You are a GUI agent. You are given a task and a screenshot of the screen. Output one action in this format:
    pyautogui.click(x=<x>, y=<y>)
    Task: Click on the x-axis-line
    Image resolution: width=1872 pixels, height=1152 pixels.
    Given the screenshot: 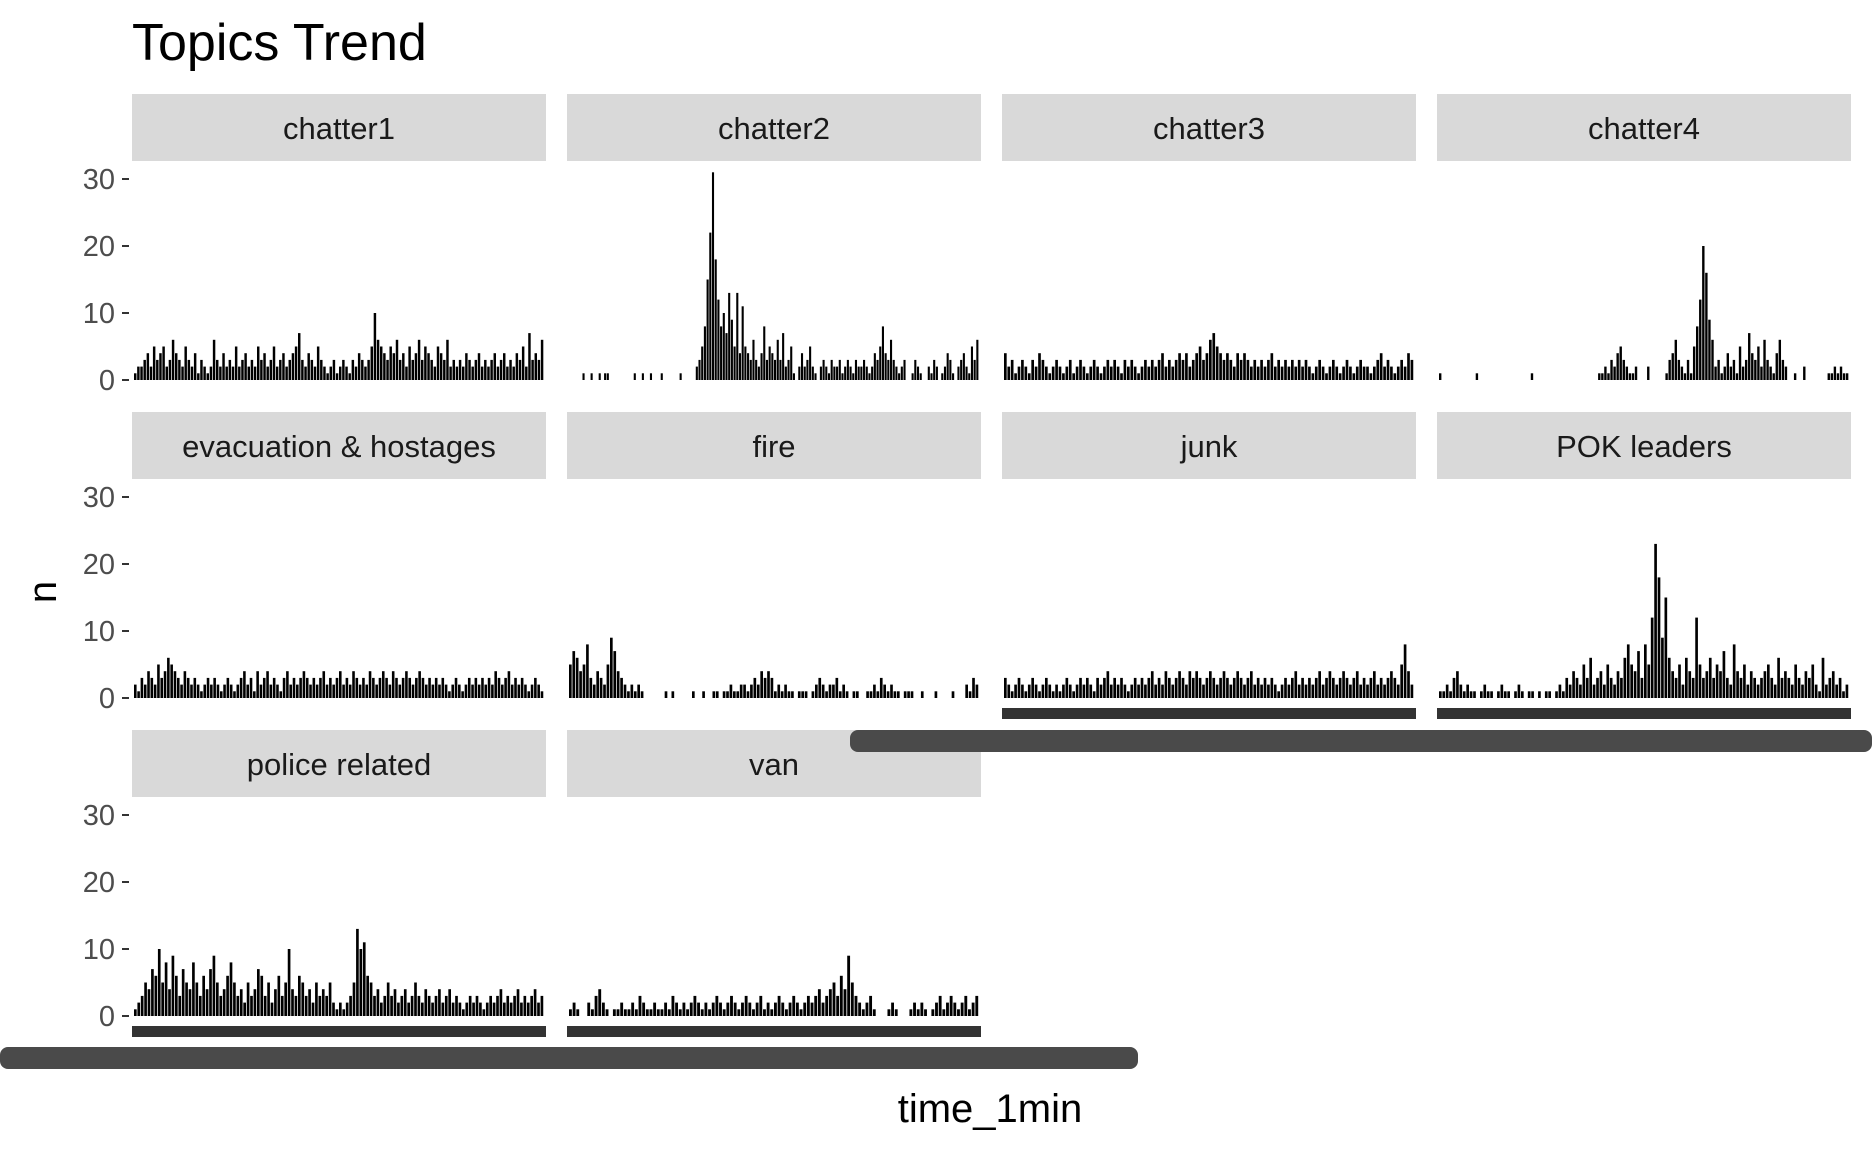 What is the action you would take?
    pyautogui.click(x=774, y=1031)
    